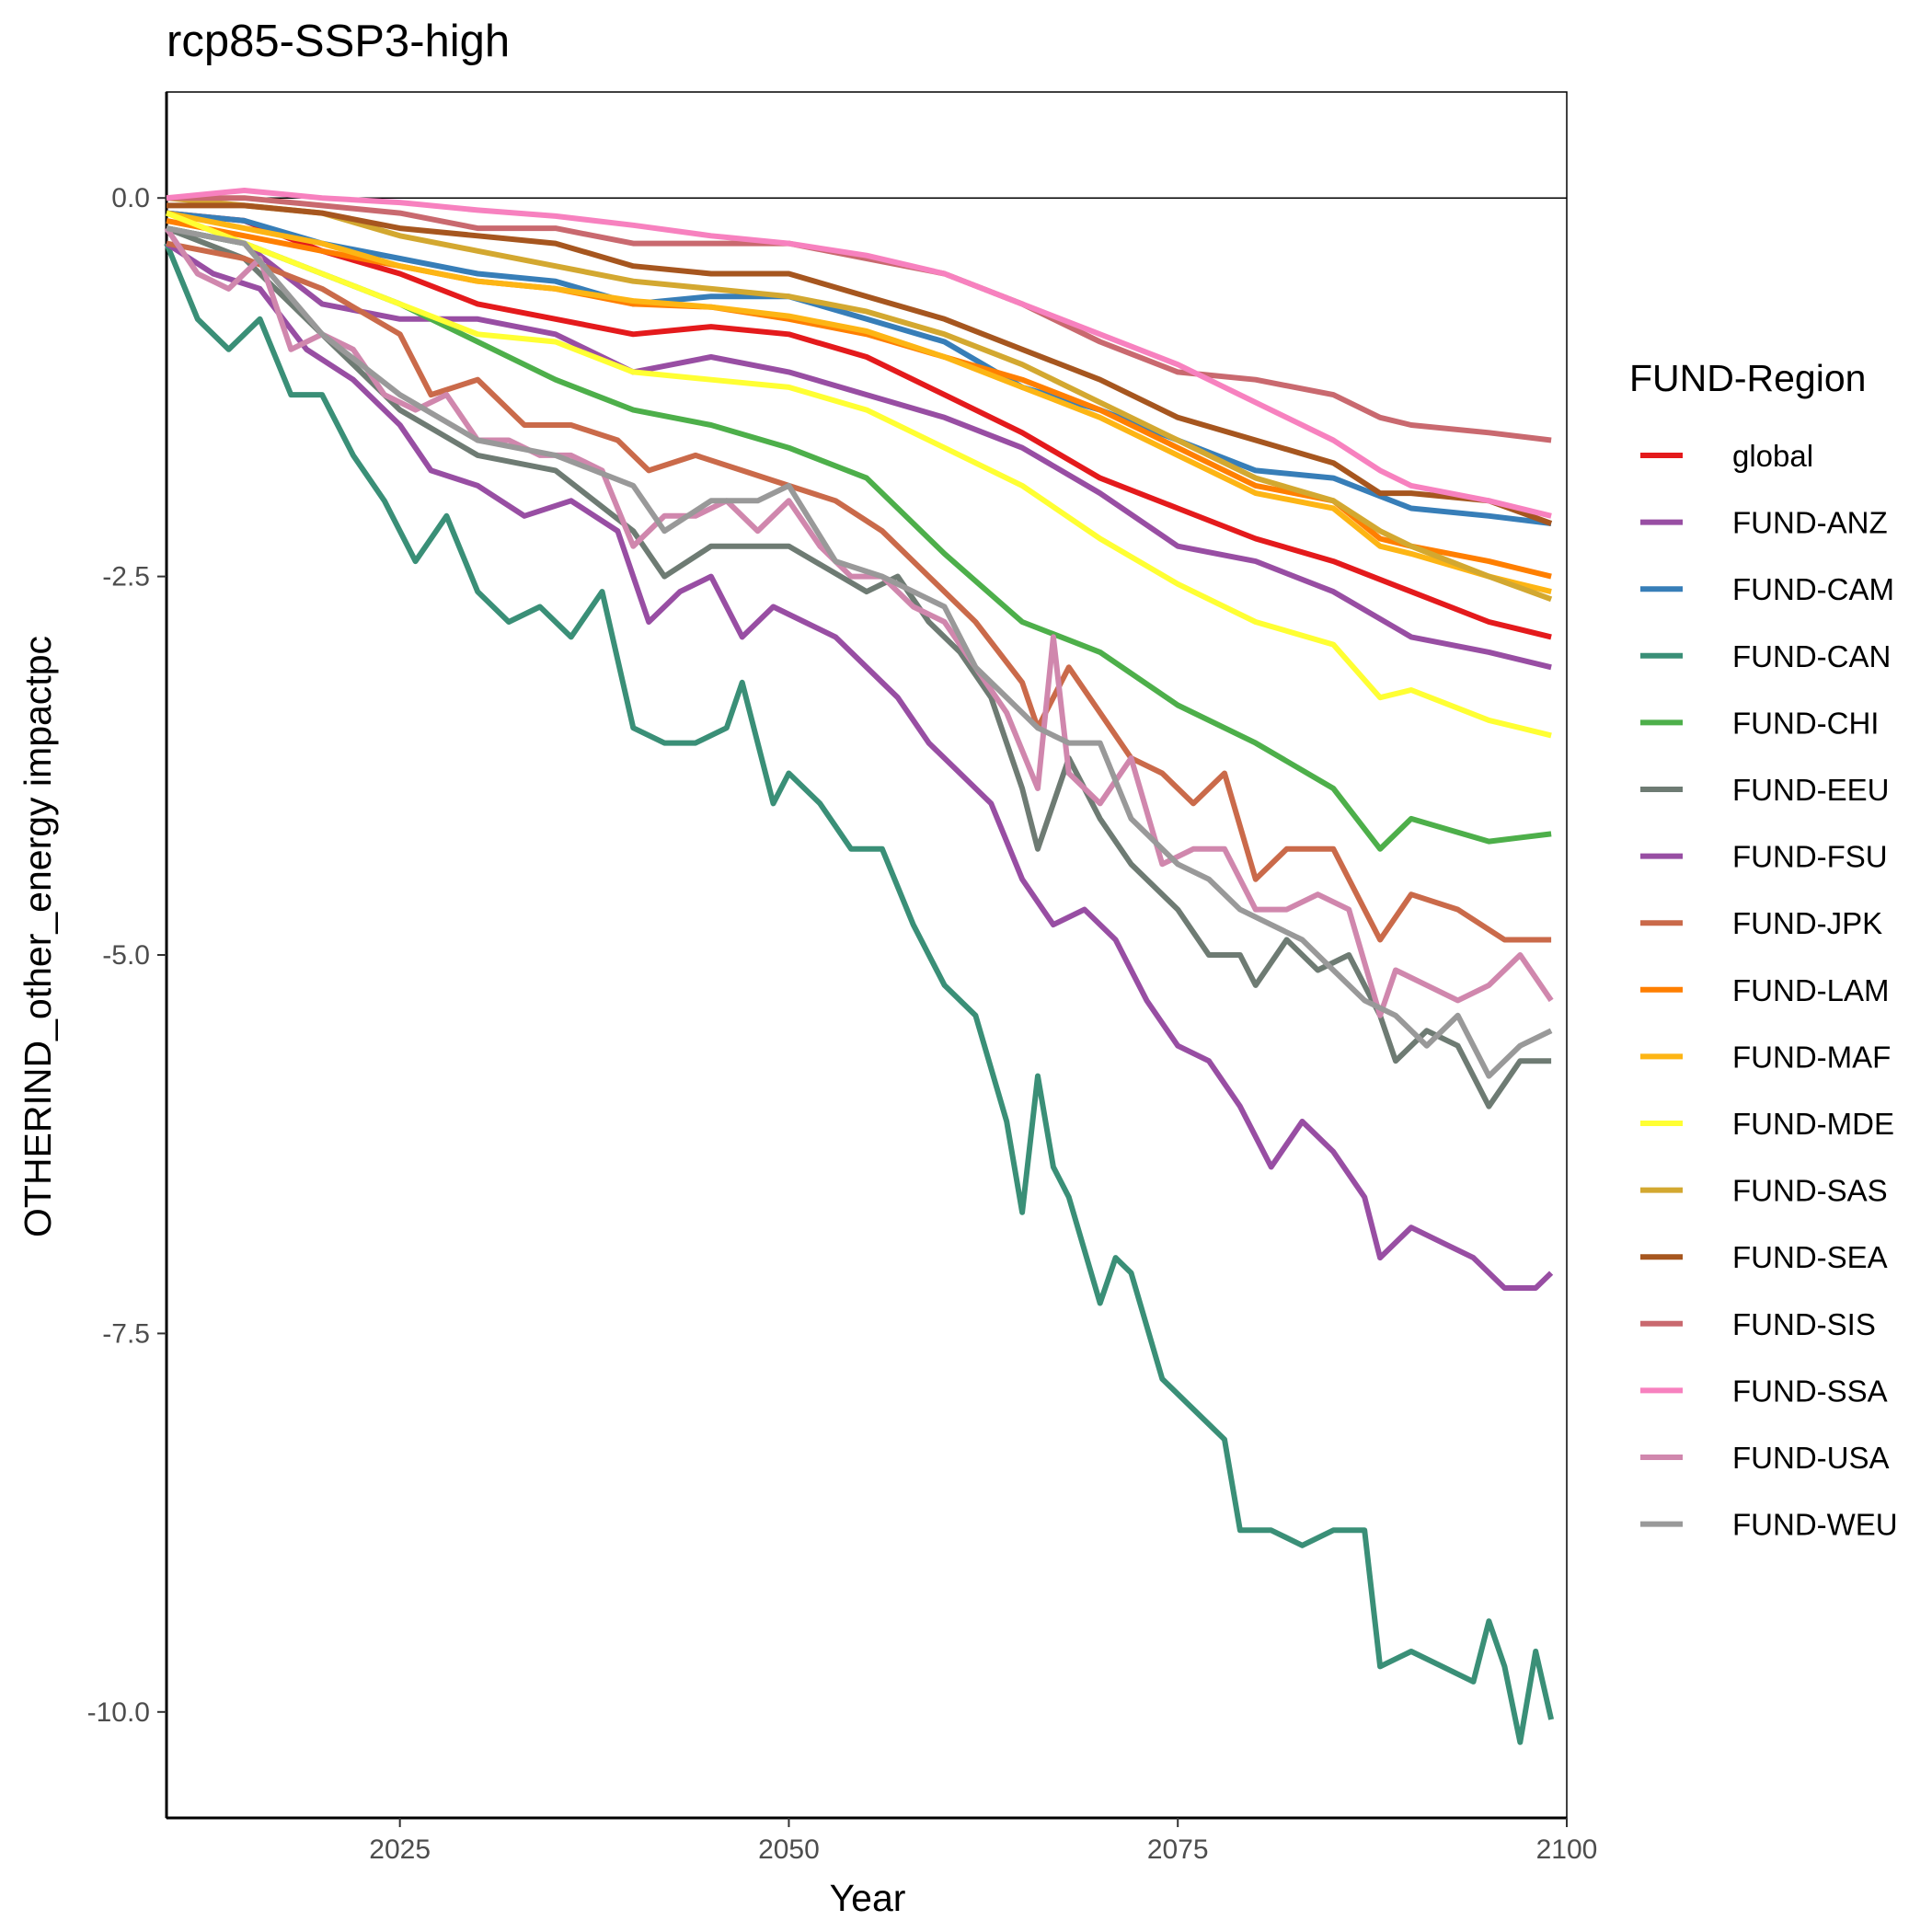 The height and width of the screenshot is (1932, 1932). Describe the element at coordinates (1815, 1525) in the screenshot. I see `legend-label: FUND-WEU` at that location.